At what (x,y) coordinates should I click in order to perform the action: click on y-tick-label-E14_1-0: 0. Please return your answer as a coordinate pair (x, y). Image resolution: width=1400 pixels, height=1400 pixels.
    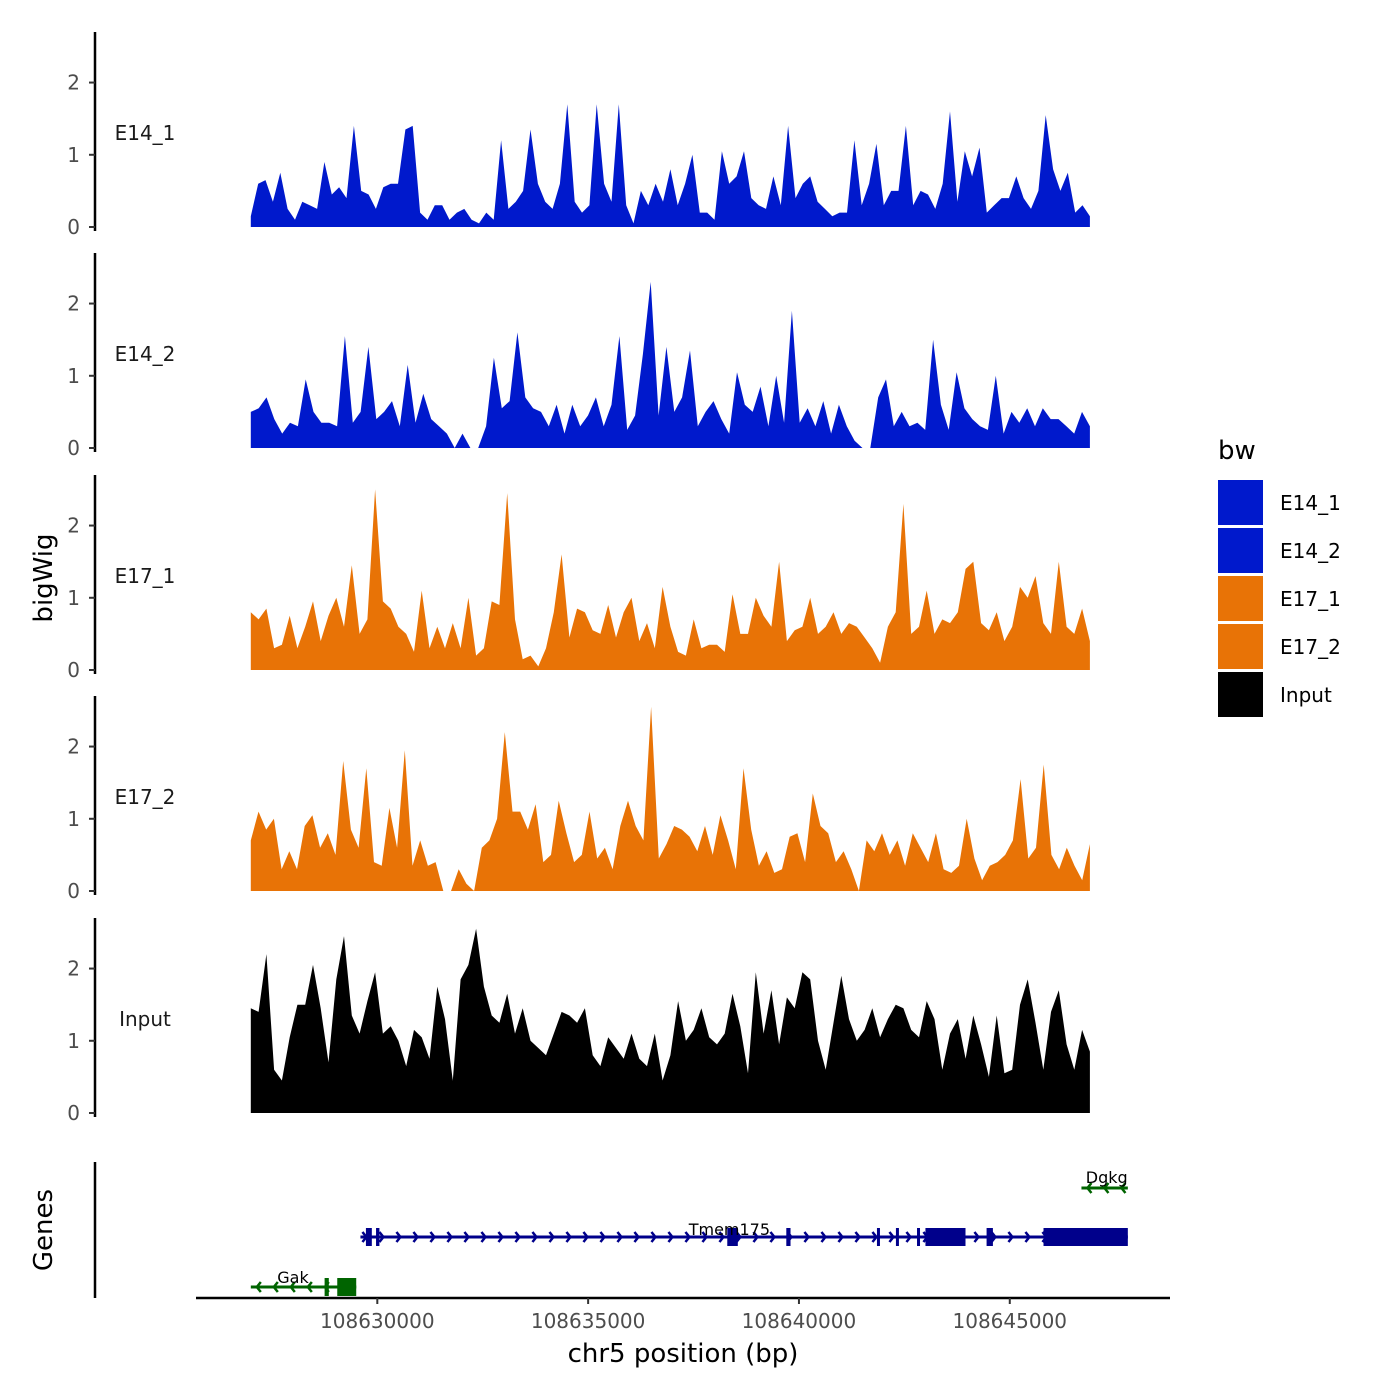
    Looking at the image, I should click on (73, 227).